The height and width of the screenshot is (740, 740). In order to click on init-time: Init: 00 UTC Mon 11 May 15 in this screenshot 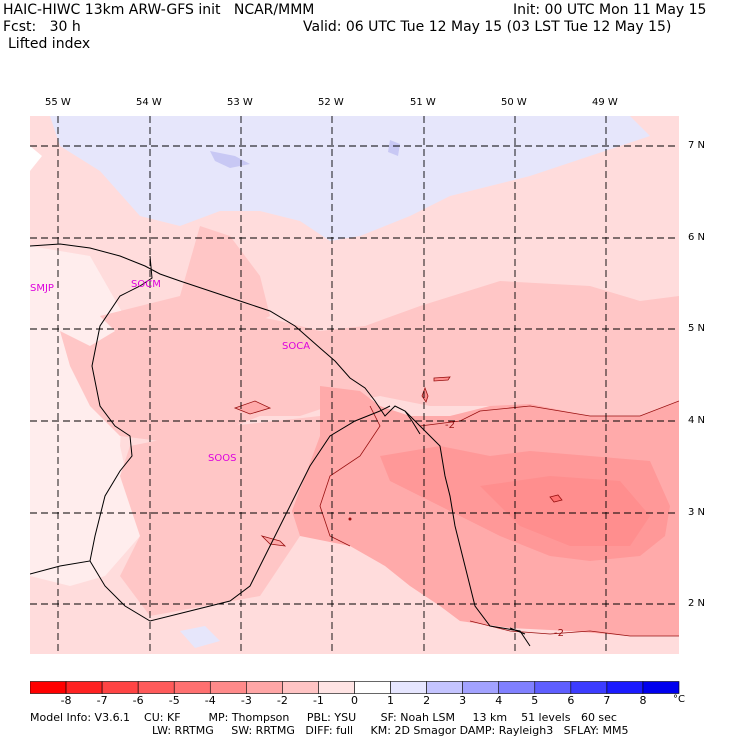, I will do `click(610, 10)`.